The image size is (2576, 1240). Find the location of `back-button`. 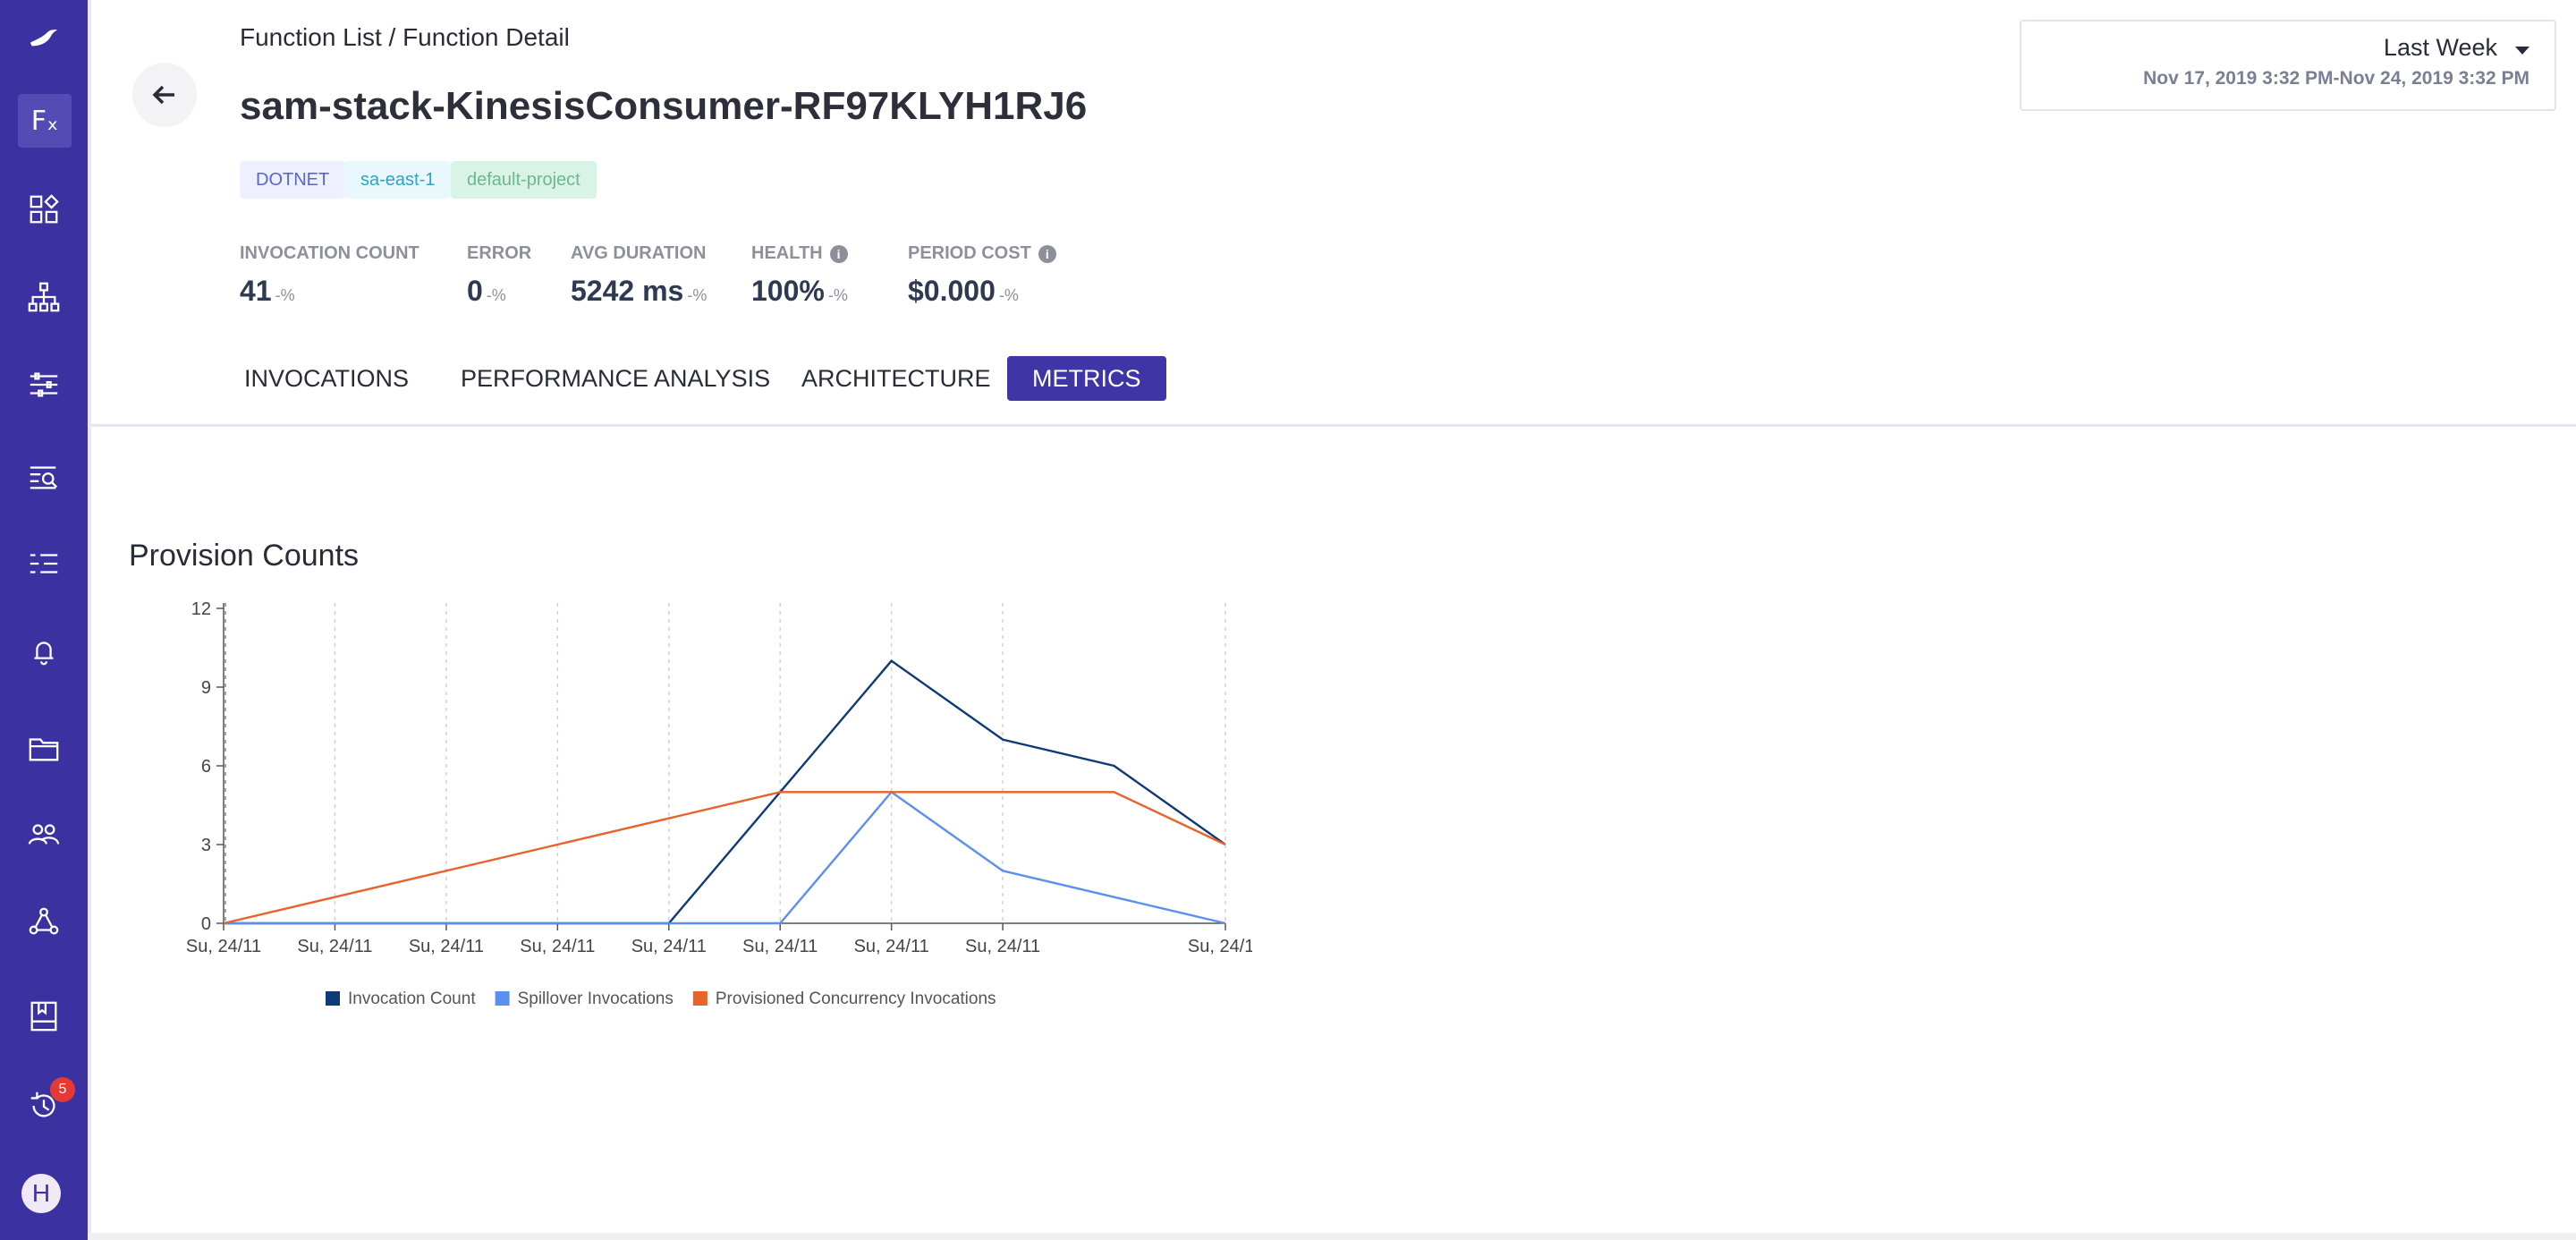

back-button is located at coordinates (164, 95).